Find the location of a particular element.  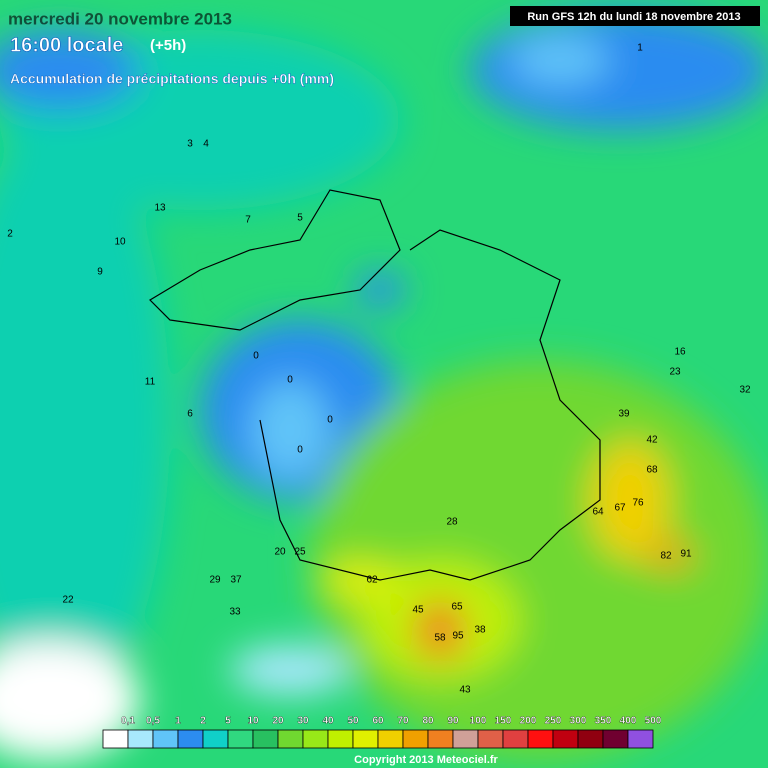

legend-label: 350 is located at coordinates (603, 721).